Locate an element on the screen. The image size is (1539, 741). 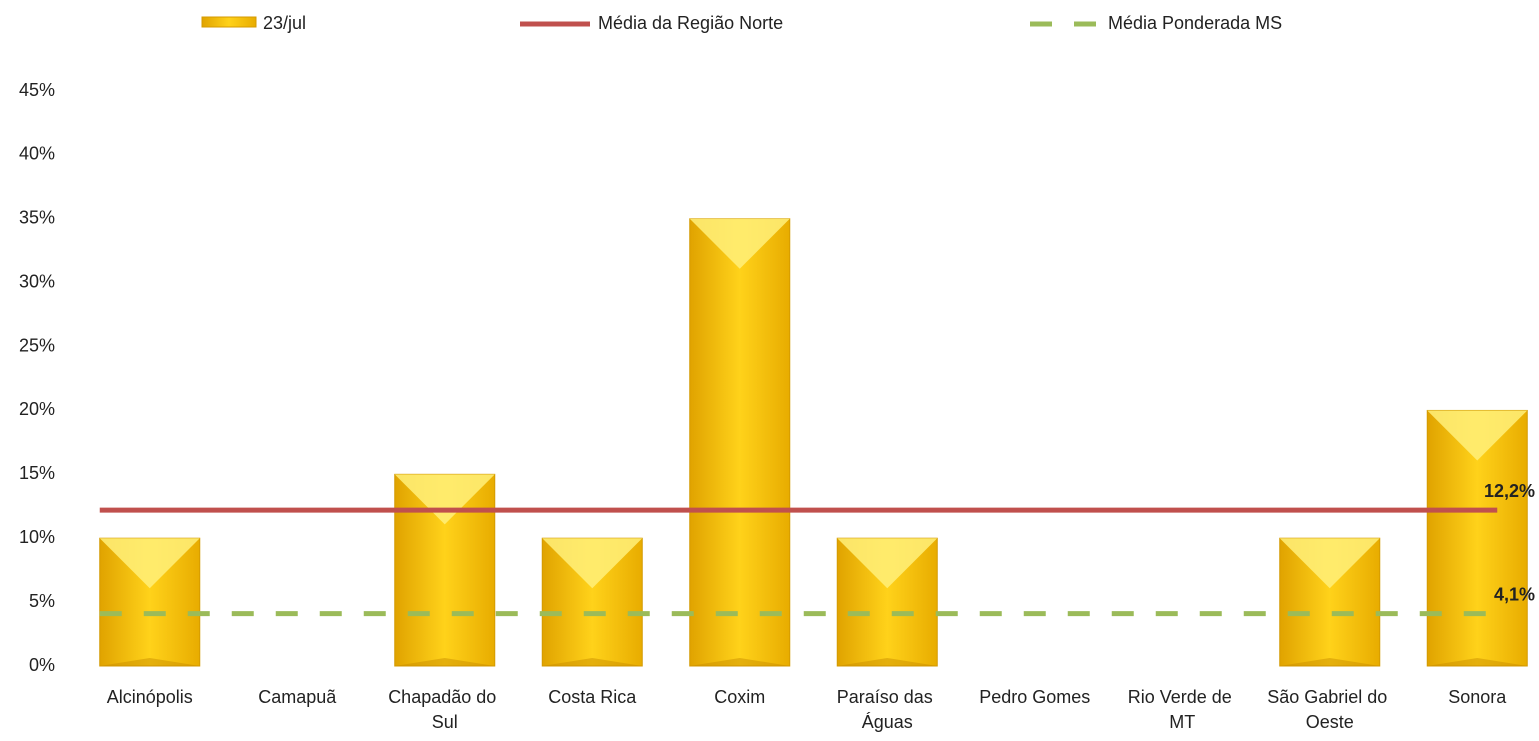
x-tick-label: Alcinópolis is located at coordinates (150, 697).